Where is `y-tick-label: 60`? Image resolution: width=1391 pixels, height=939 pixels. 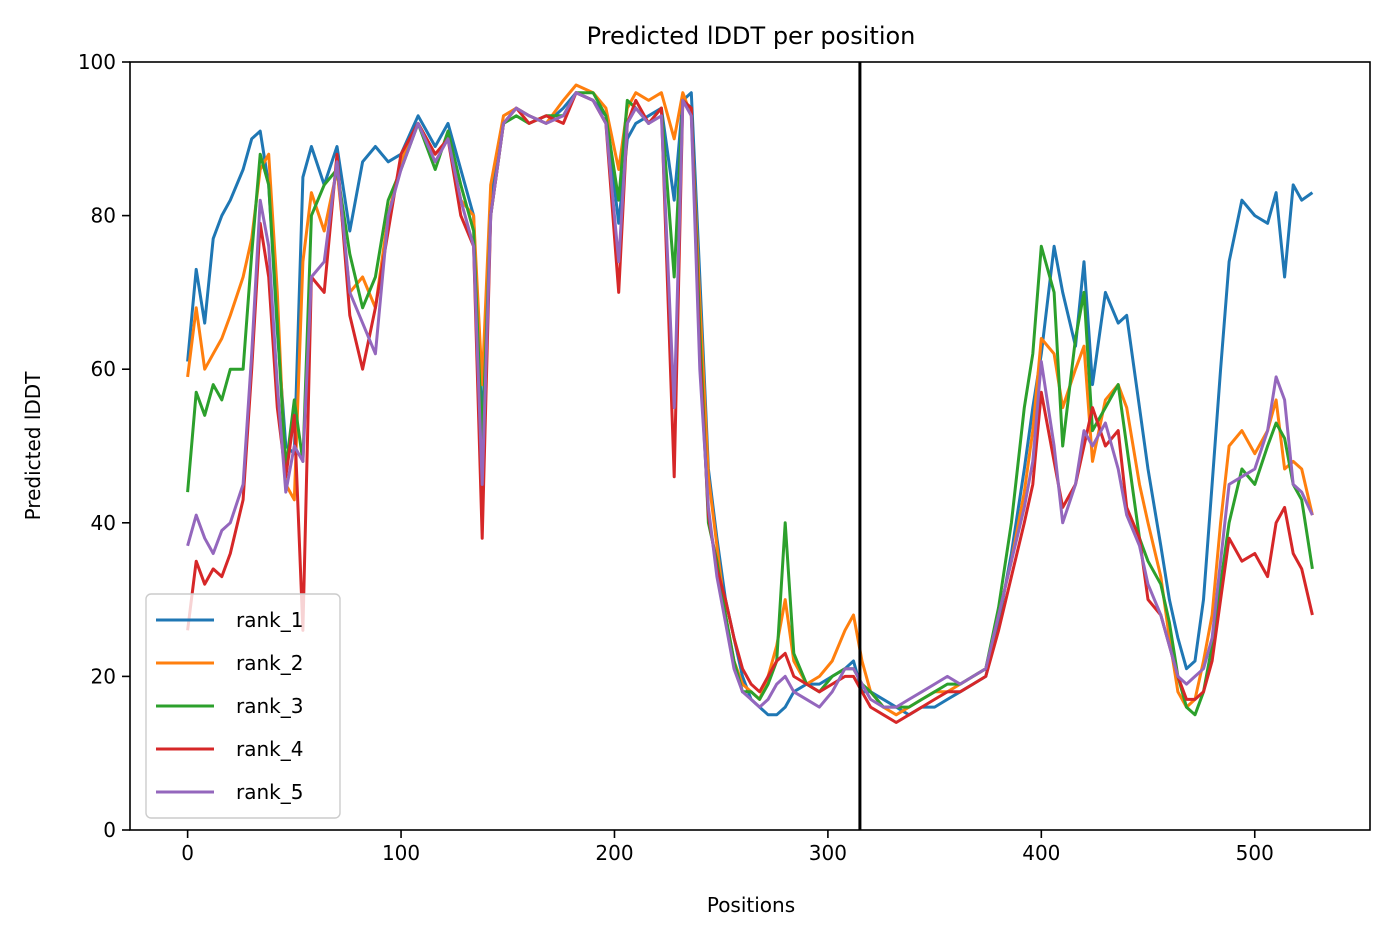 y-tick-label: 60 is located at coordinates (103, 369).